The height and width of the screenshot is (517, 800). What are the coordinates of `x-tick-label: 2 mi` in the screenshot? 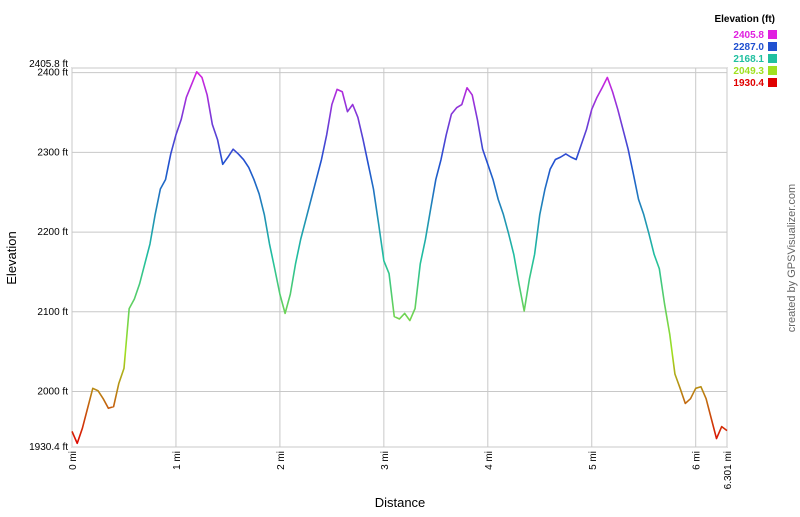 It's located at (281, 460).